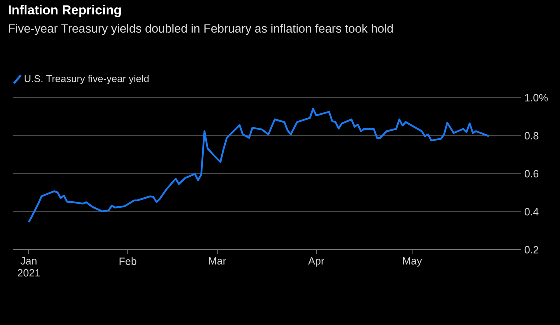 This screenshot has width=560, height=325. Describe the element at coordinates (29, 267) in the screenshot. I see `x-tick-label: Jan 2021` at that location.